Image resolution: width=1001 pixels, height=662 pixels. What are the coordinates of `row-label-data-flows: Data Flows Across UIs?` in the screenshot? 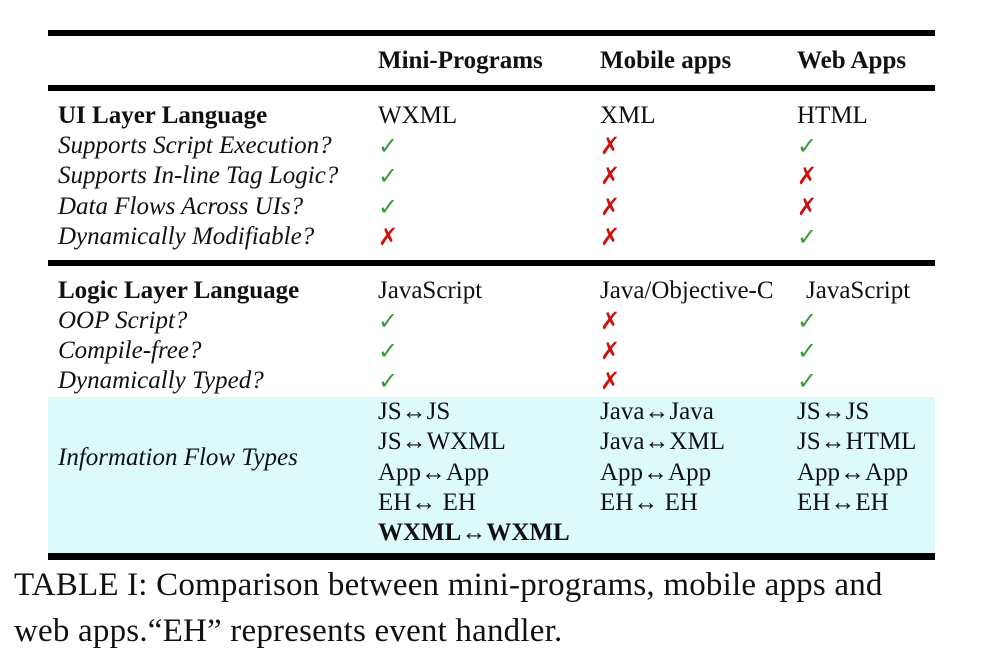 It's located at (181, 206).